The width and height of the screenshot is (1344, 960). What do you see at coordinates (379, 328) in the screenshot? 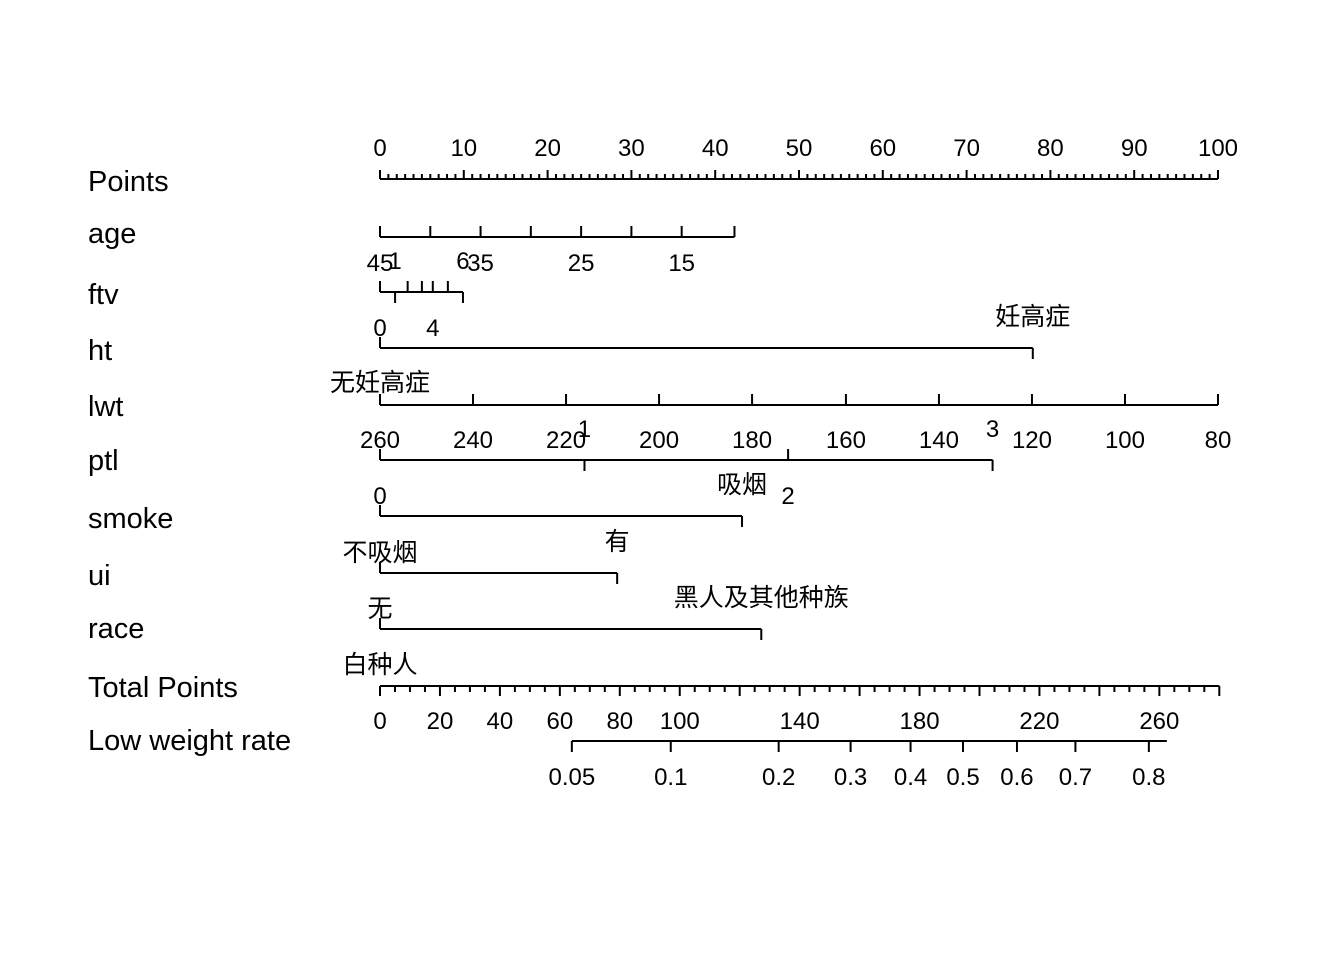
I see `ftv-tick-label: 0` at bounding box center [379, 328].